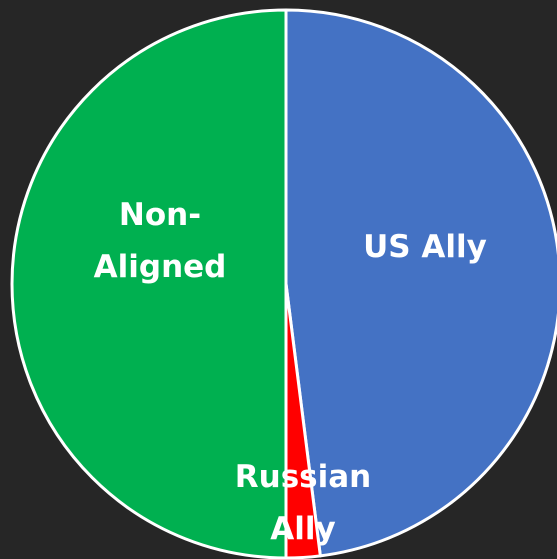 The height and width of the screenshot is (559, 557). Describe the element at coordinates (303, 503) in the screenshot. I see `slice-label: Russian Ally` at that location.